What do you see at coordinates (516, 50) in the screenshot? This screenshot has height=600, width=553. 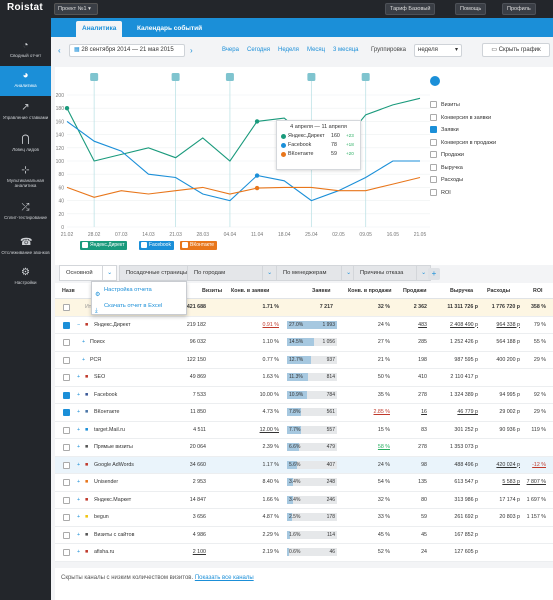 I see `hide-chart-button: ▭ Скрыть график` at bounding box center [516, 50].